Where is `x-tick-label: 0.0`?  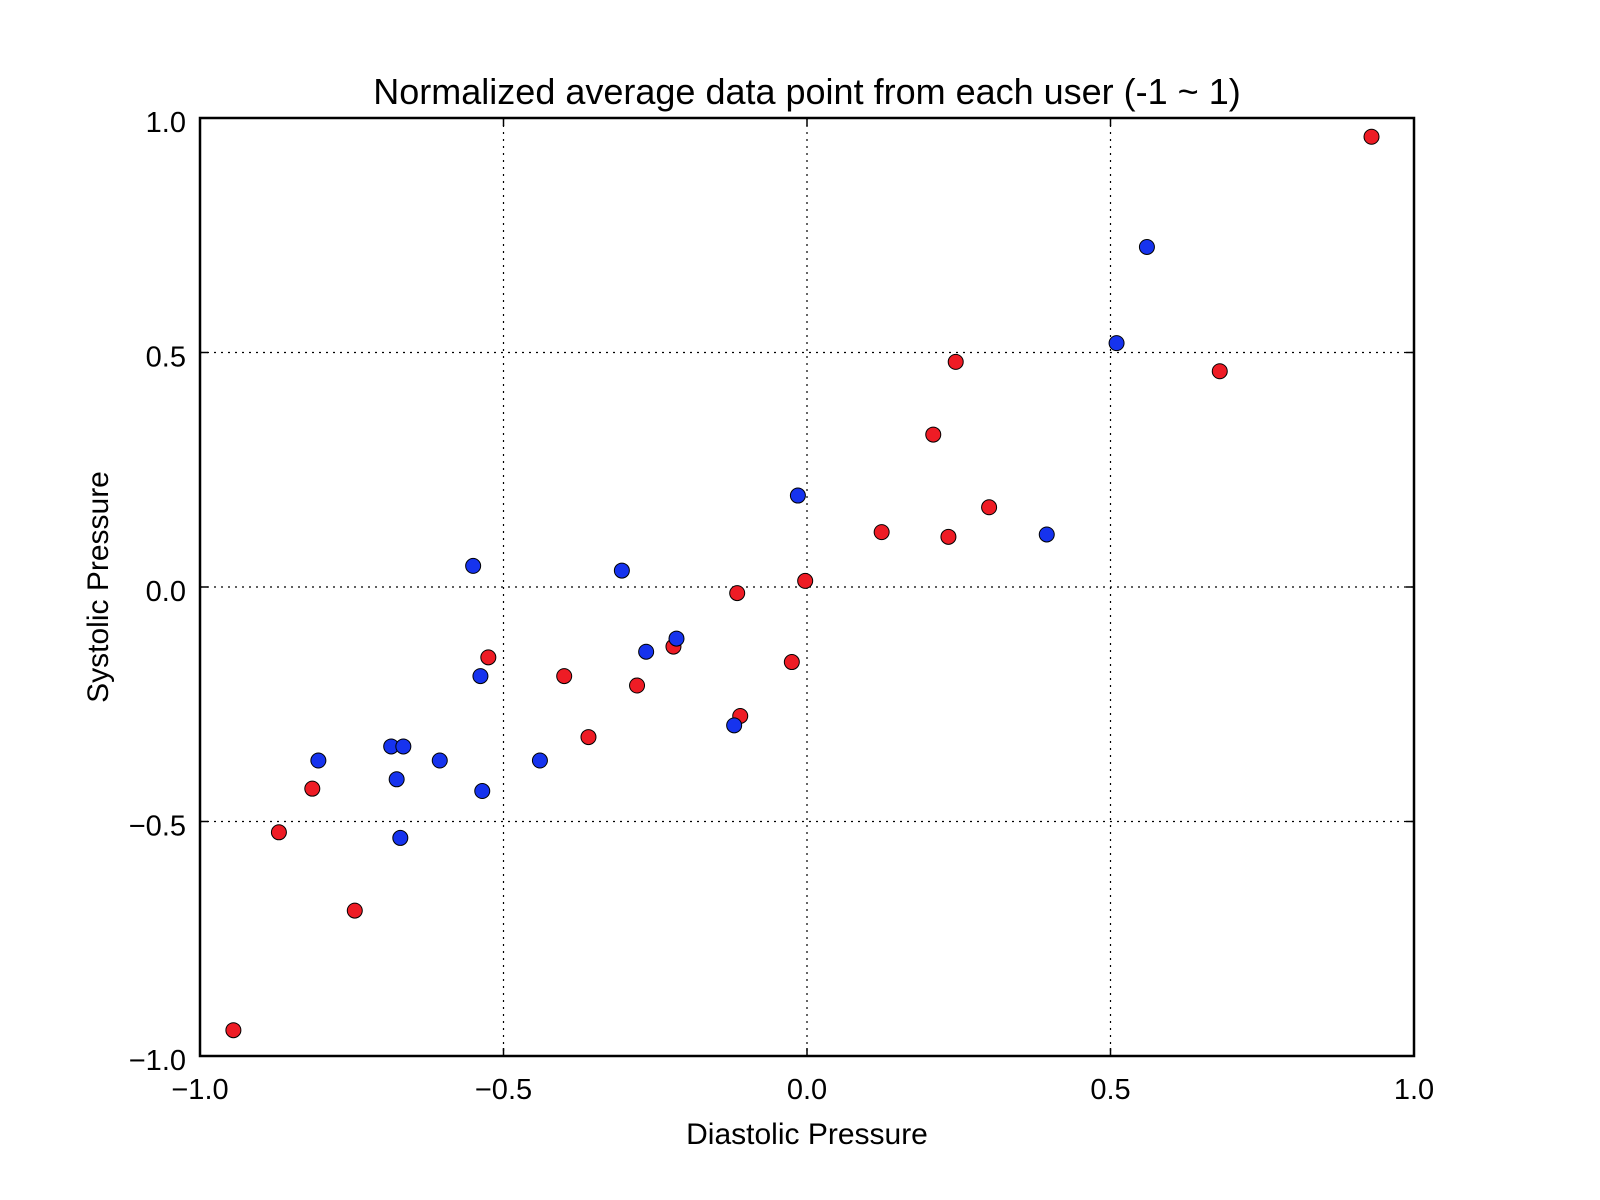 x-tick-label: 0.0 is located at coordinates (807, 1090).